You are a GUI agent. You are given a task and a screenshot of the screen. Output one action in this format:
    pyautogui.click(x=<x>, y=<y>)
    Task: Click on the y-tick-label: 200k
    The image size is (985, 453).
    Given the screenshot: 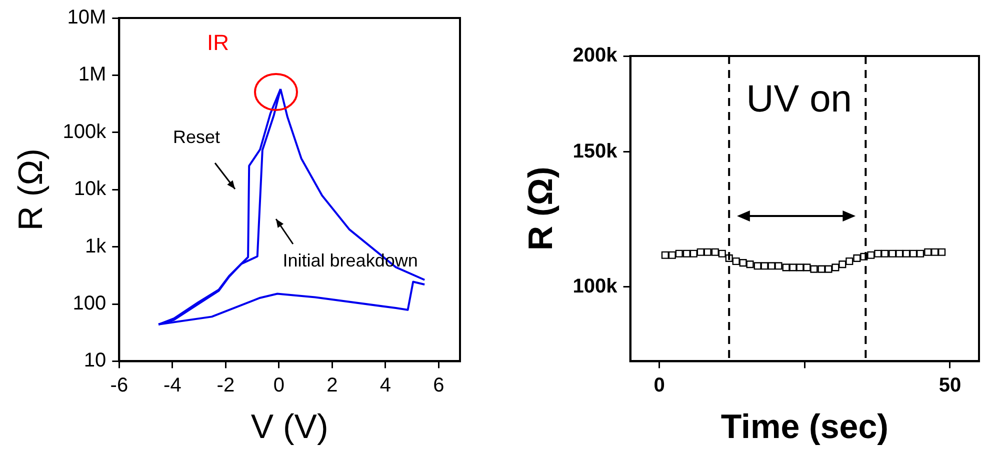 What is the action you would take?
    pyautogui.click(x=595, y=55)
    